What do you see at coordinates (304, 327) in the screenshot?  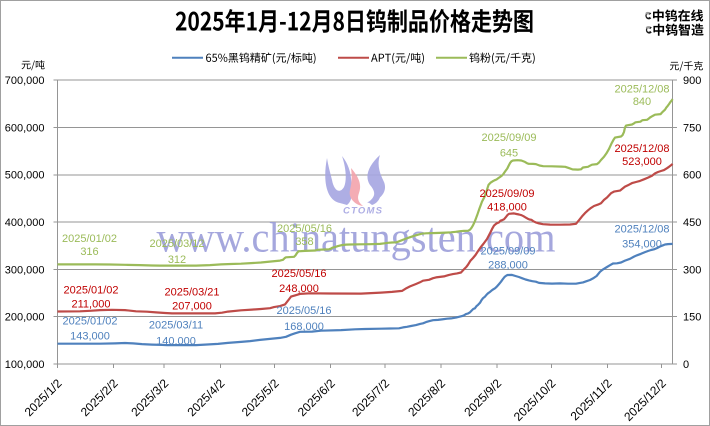 I see `svg-text: 168,000` at bounding box center [304, 327].